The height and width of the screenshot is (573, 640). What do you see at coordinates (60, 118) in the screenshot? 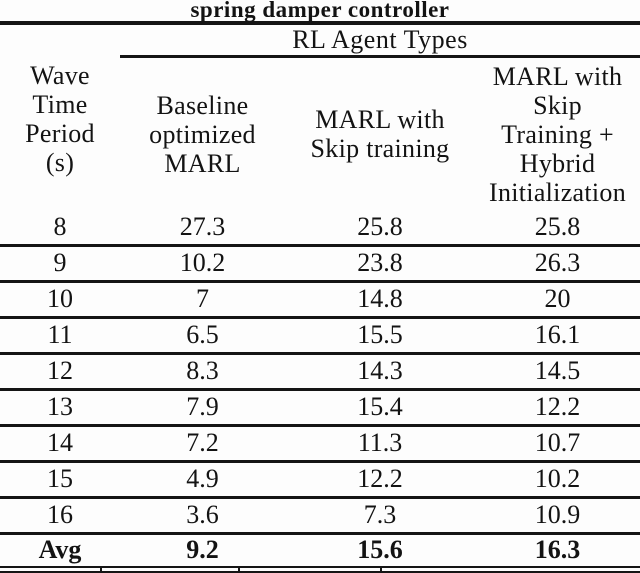
I see `col-header-wave-time-period: Wave Time Period (s)` at bounding box center [60, 118].